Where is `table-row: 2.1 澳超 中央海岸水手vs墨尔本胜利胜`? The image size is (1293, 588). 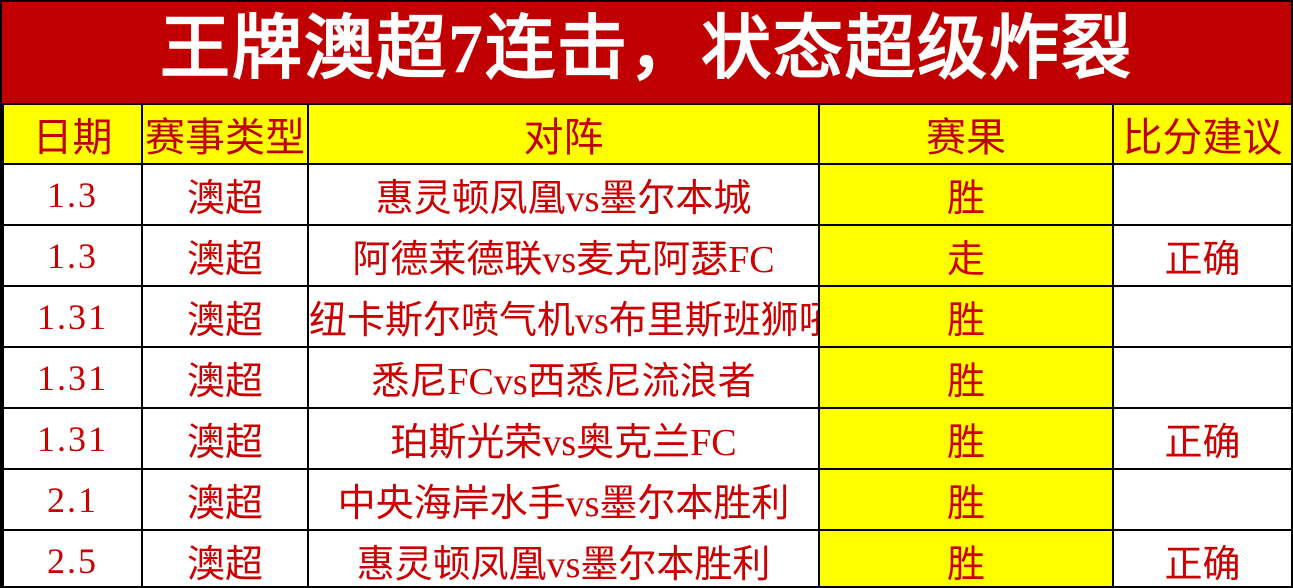 table-row: 2.1 澳超 中央海岸水手vs墨尔本胜利胜 is located at coordinates (646, 499).